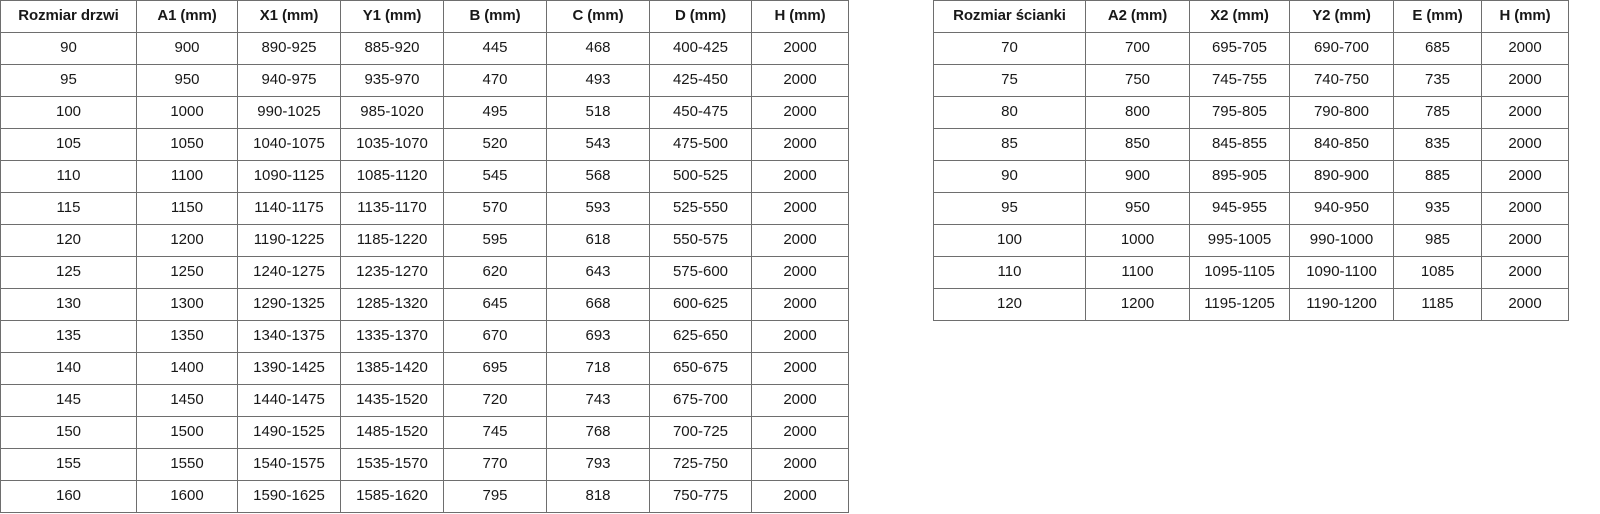 This screenshot has height=514, width=1600. Describe the element at coordinates (187, 432) in the screenshot. I see `door-table-cell: 1500` at that location.